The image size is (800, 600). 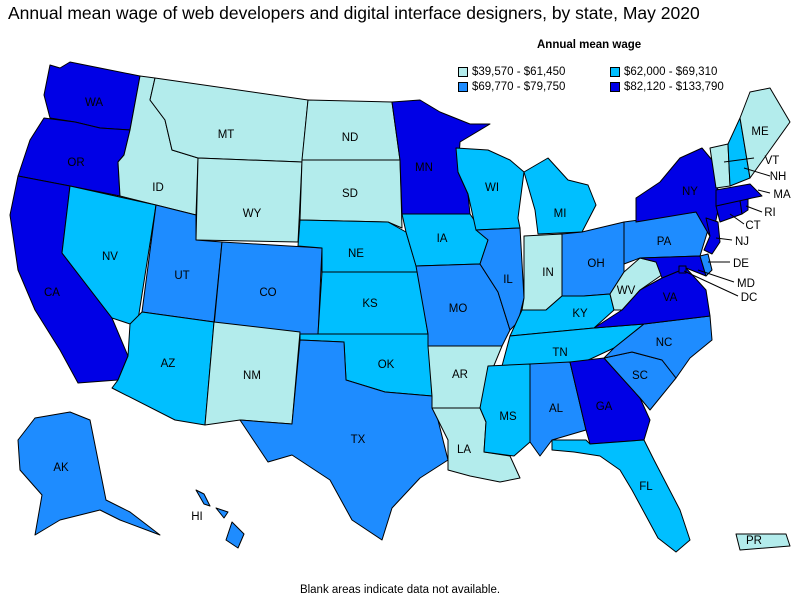 What do you see at coordinates (664, 343) in the screenshot?
I see `state-label-nc: NC` at bounding box center [664, 343].